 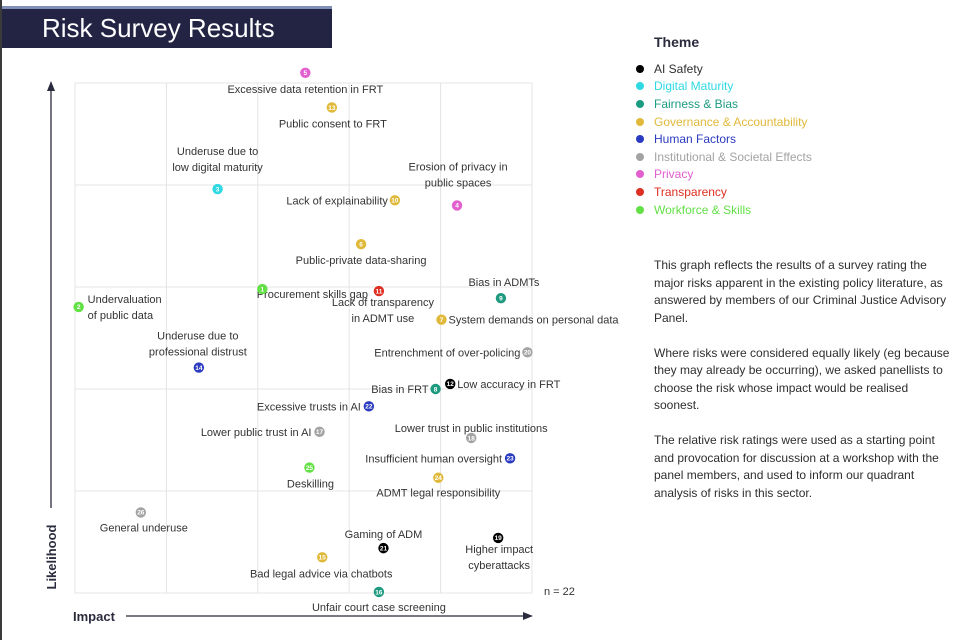 What do you see at coordinates (167, 27) in the screenshot?
I see `page-title: Risk Survey Results` at bounding box center [167, 27].